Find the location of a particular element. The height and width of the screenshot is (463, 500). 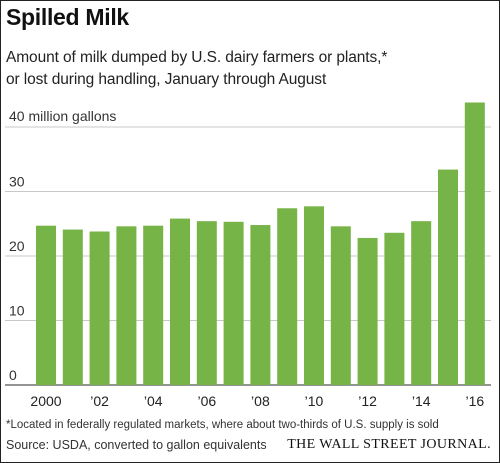

x-tick-label: ’16 is located at coordinates (474, 401).